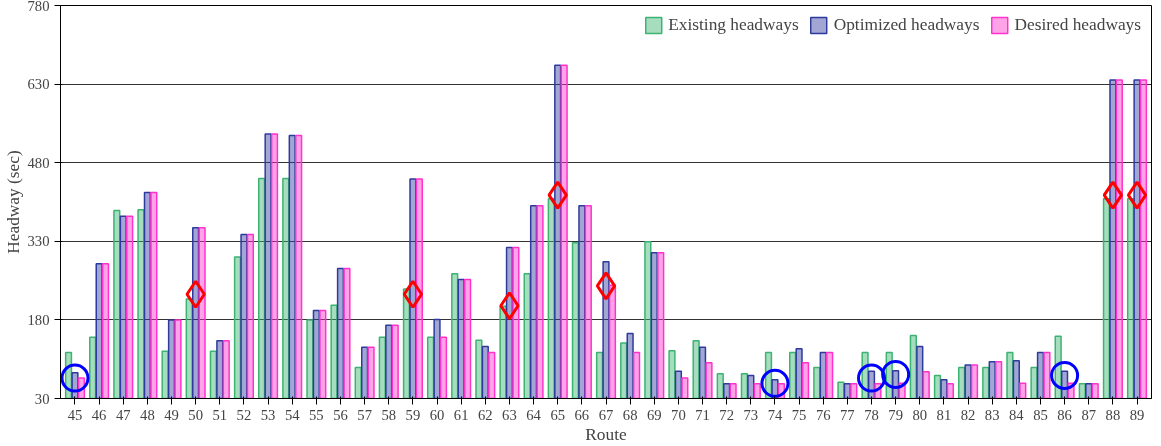  What do you see at coordinates (630, 414) in the screenshot?
I see `x-tick-label: 68` at bounding box center [630, 414].